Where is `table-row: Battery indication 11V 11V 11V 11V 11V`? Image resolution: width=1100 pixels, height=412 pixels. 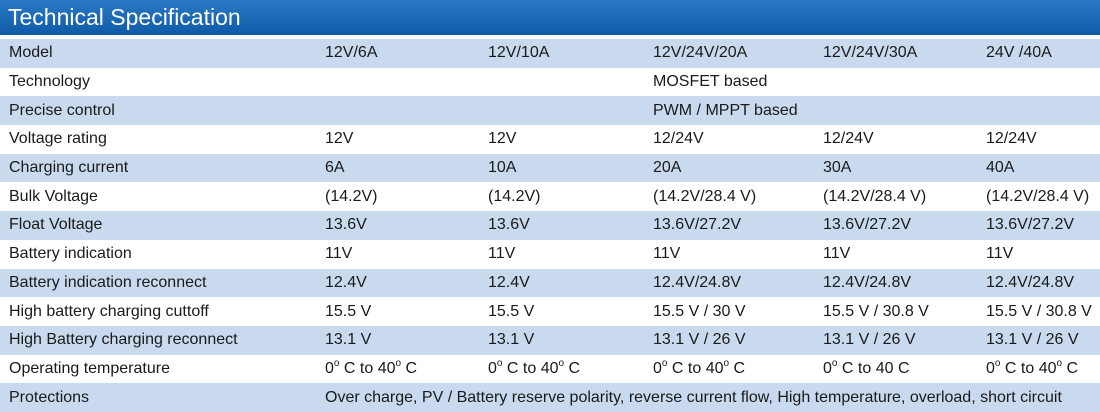
table-row: Battery indication 11V 11V 11V 11V 11V is located at coordinates (550, 254).